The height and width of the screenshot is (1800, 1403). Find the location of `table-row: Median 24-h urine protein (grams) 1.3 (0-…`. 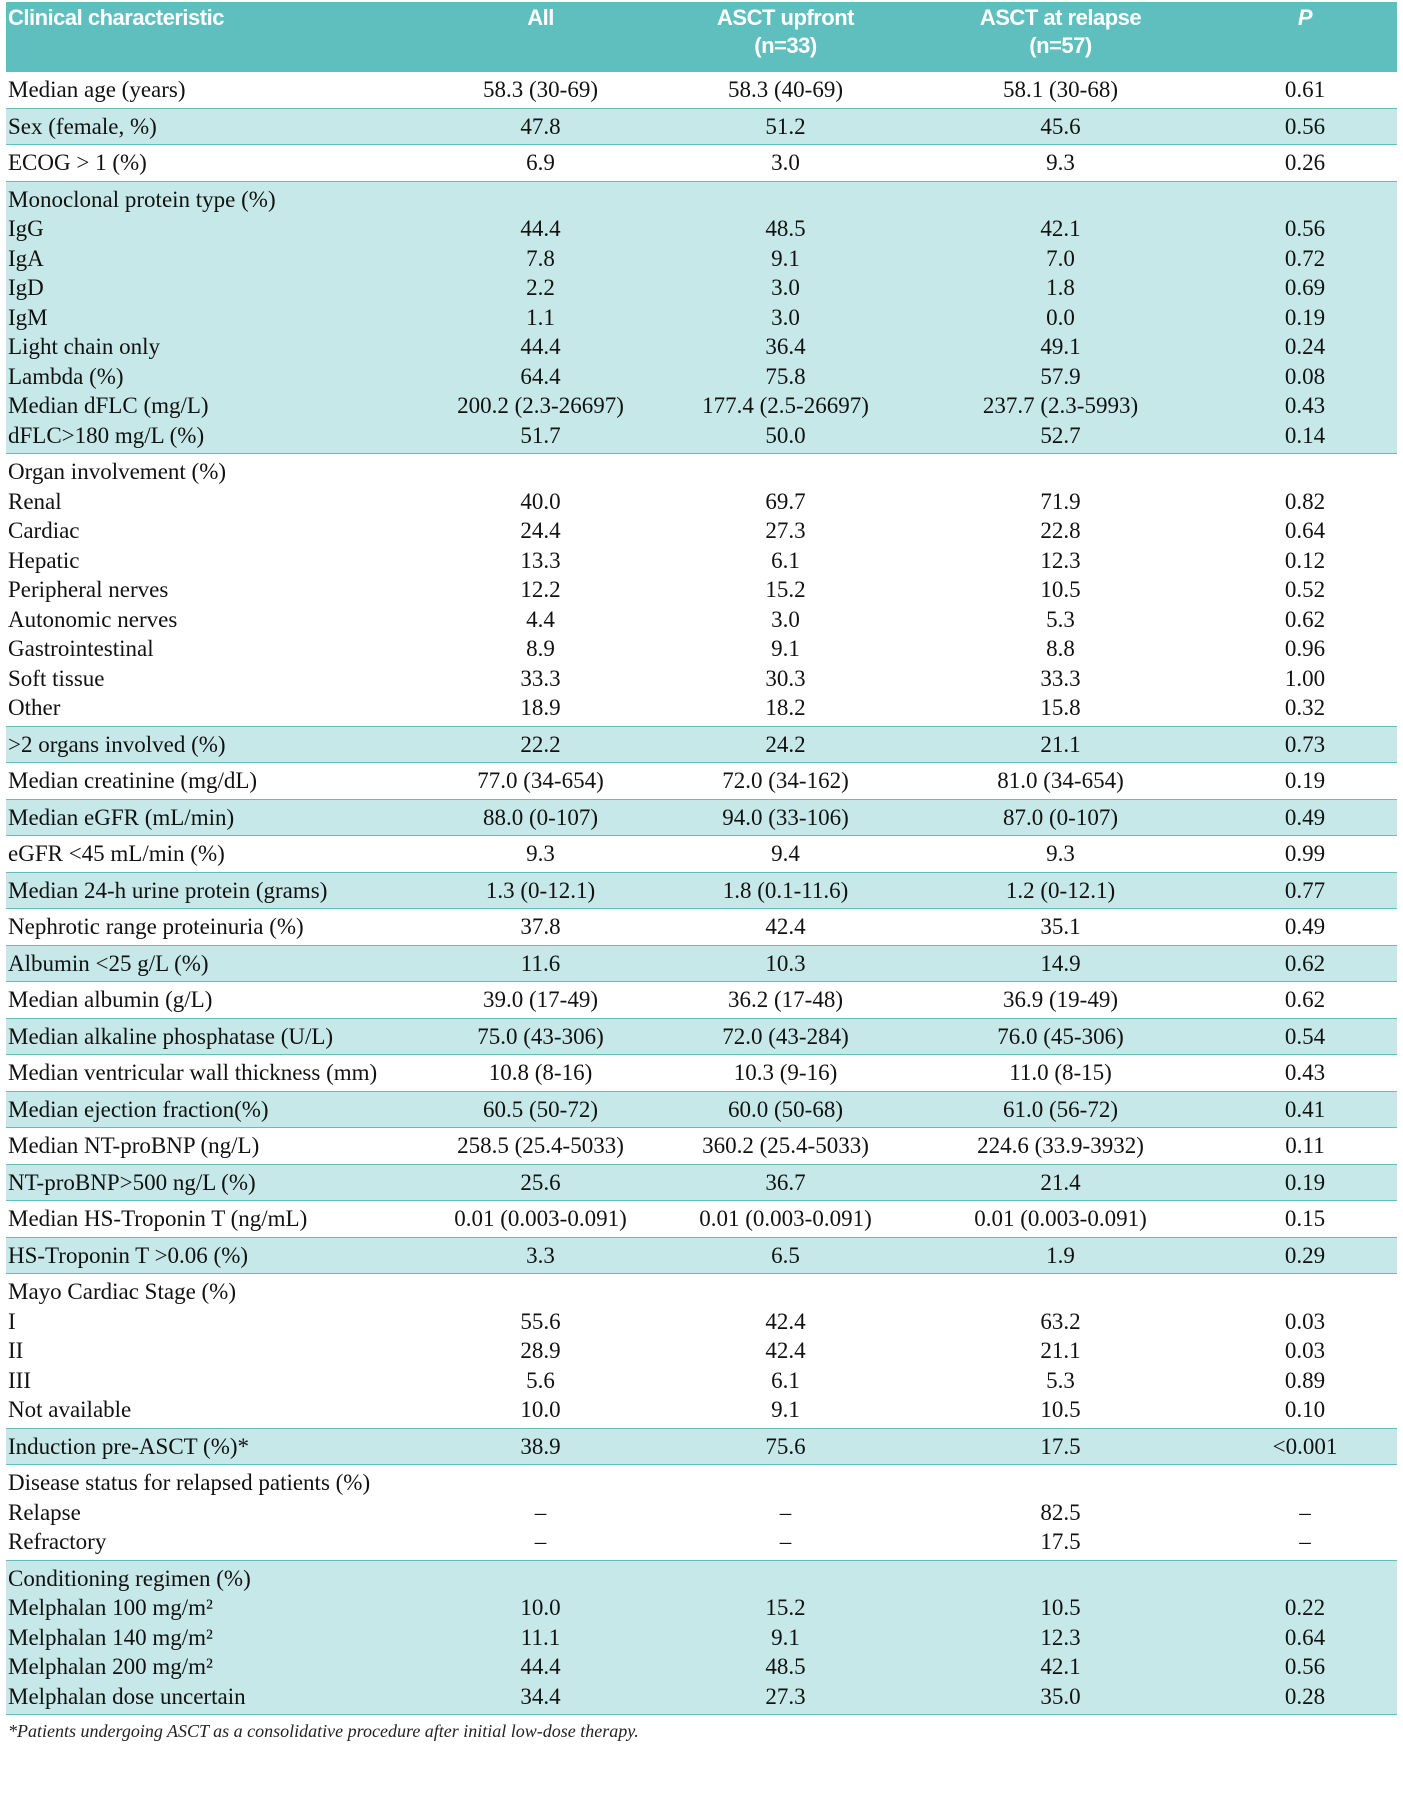

table-row: Median 24-h urine protein (grams) 1.3 (0-… is located at coordinates (701, 890).